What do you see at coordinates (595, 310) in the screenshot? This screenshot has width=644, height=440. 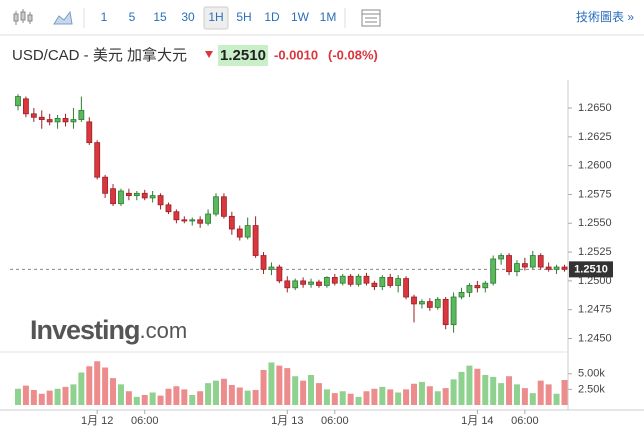 I see `y-tick-label: 1.2475` at bounding box center [595, 310].